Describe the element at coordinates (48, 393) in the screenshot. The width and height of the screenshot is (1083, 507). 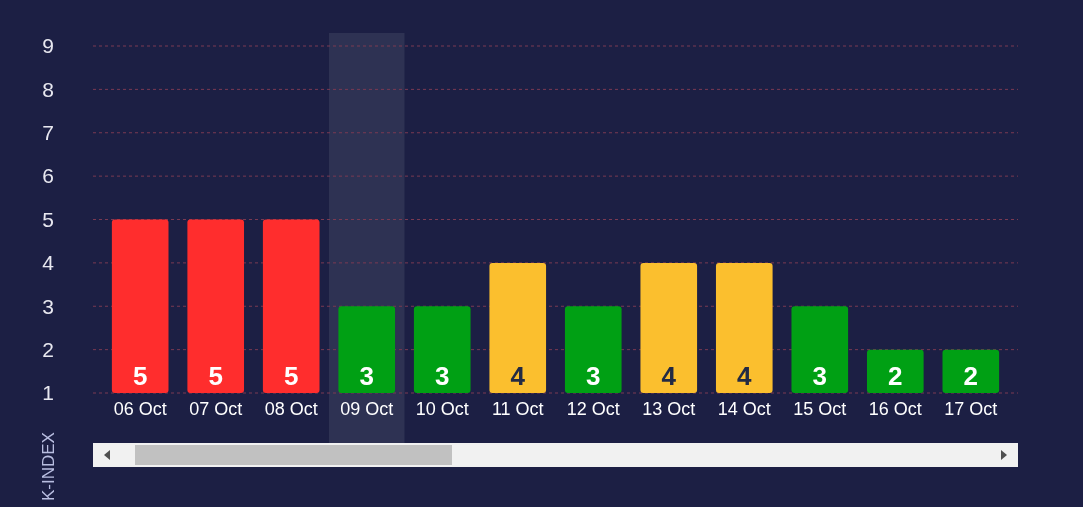
I see `y-tick-label: 1` at that location.